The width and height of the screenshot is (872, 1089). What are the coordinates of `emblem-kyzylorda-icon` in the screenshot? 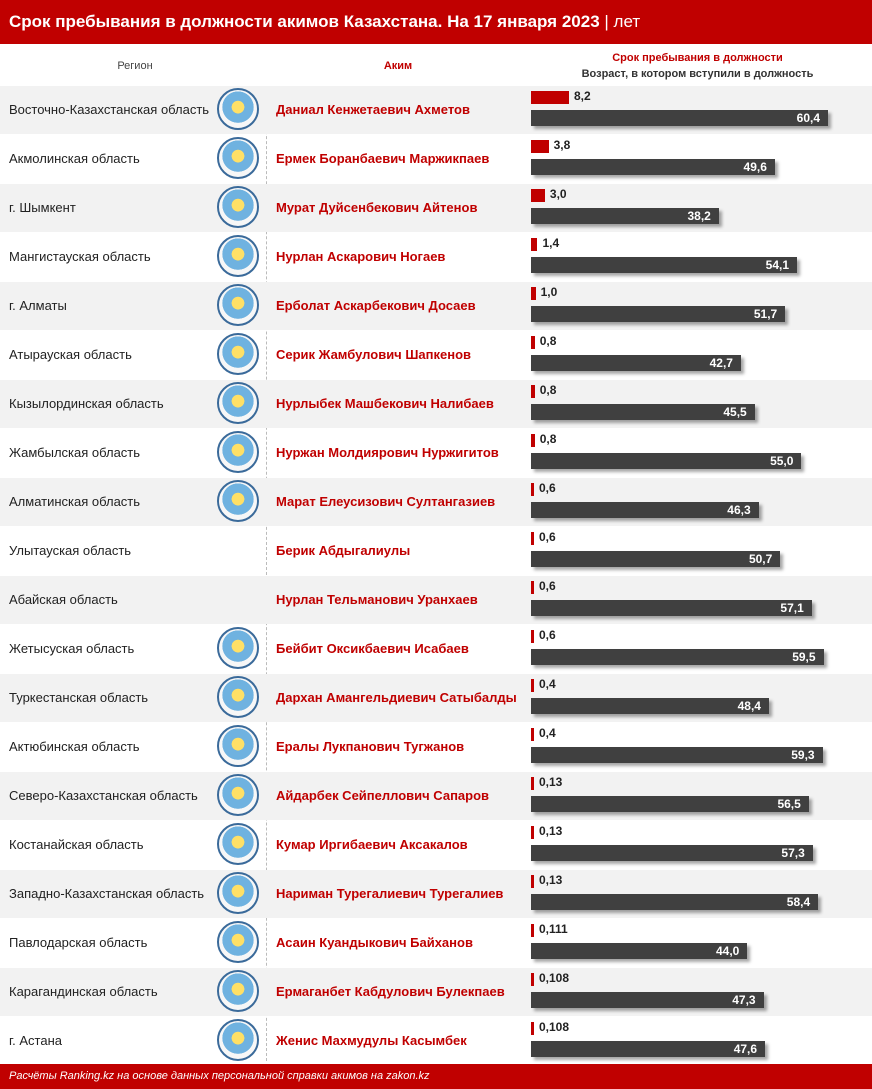 It's located at (238, 403).